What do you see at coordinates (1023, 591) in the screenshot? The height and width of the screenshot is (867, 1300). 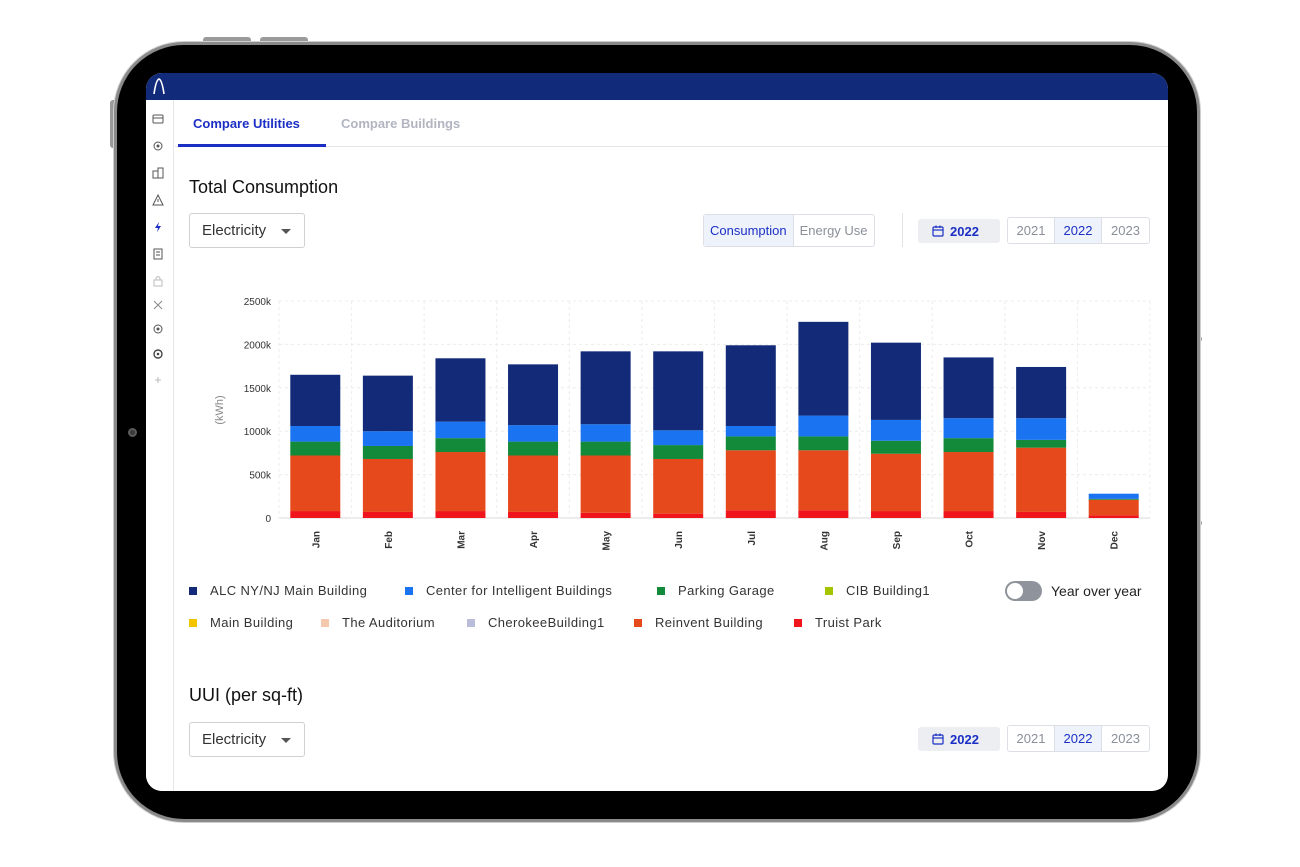 I see `year-over-year-toggle` at bounding box center [1023, 591].